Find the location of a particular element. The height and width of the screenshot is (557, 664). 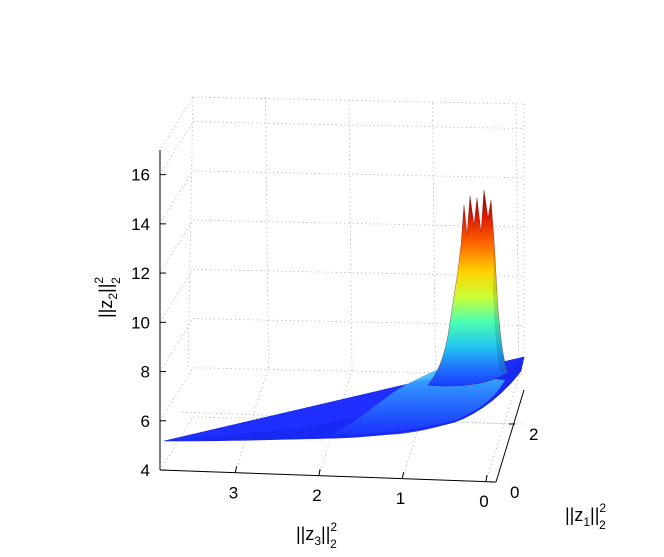

x-tick-label: 1 is located at coordinates (400, 498).